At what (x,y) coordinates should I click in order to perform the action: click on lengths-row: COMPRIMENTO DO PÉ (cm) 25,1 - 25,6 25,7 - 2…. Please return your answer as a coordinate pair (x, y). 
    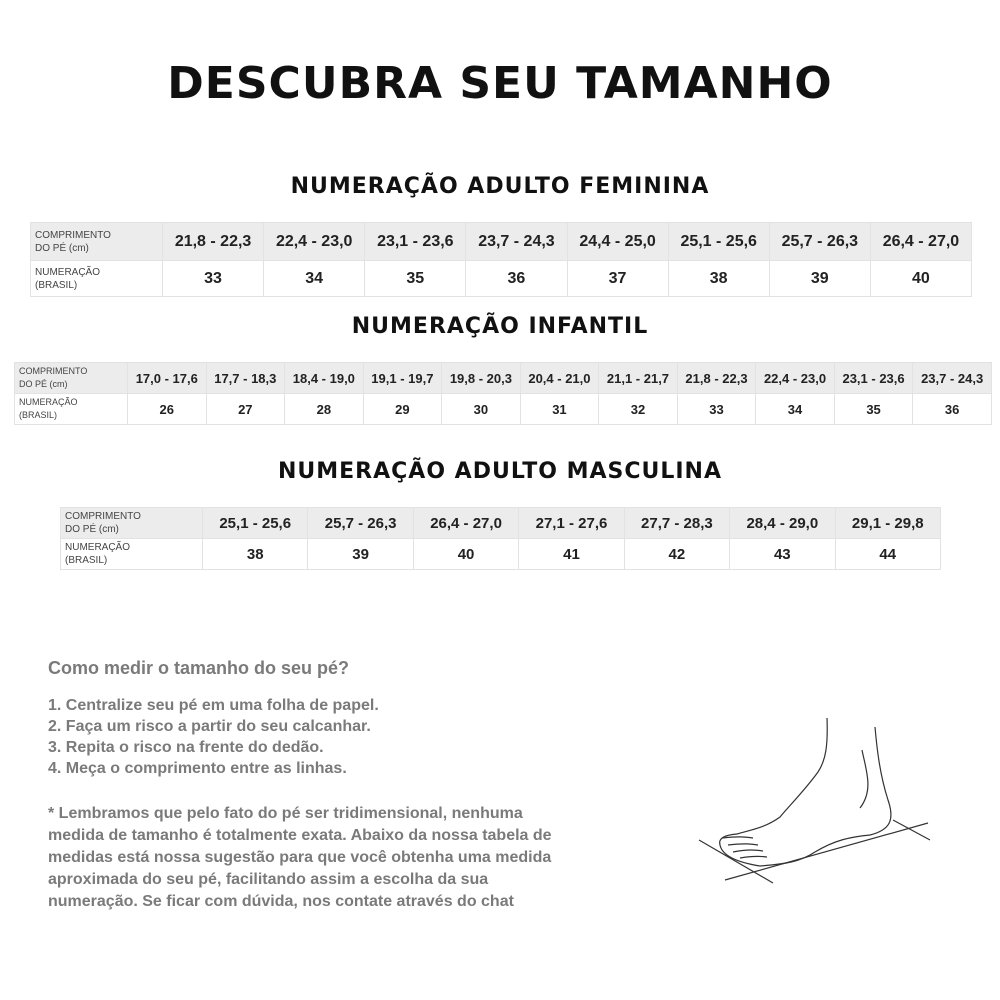
    Looking at the image, I should click on (501, 523).